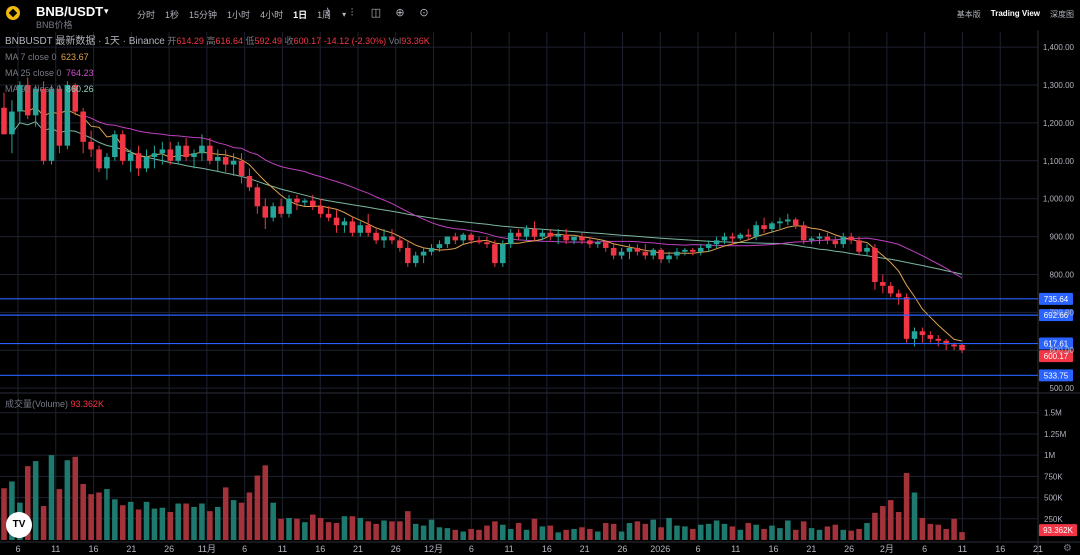  What do you see at coordinates (85, 41) in the screenshot?
I see `legend-title: BNBUSDT 最新数据 · 1天 · Binance` at bounding box center [85, 41].